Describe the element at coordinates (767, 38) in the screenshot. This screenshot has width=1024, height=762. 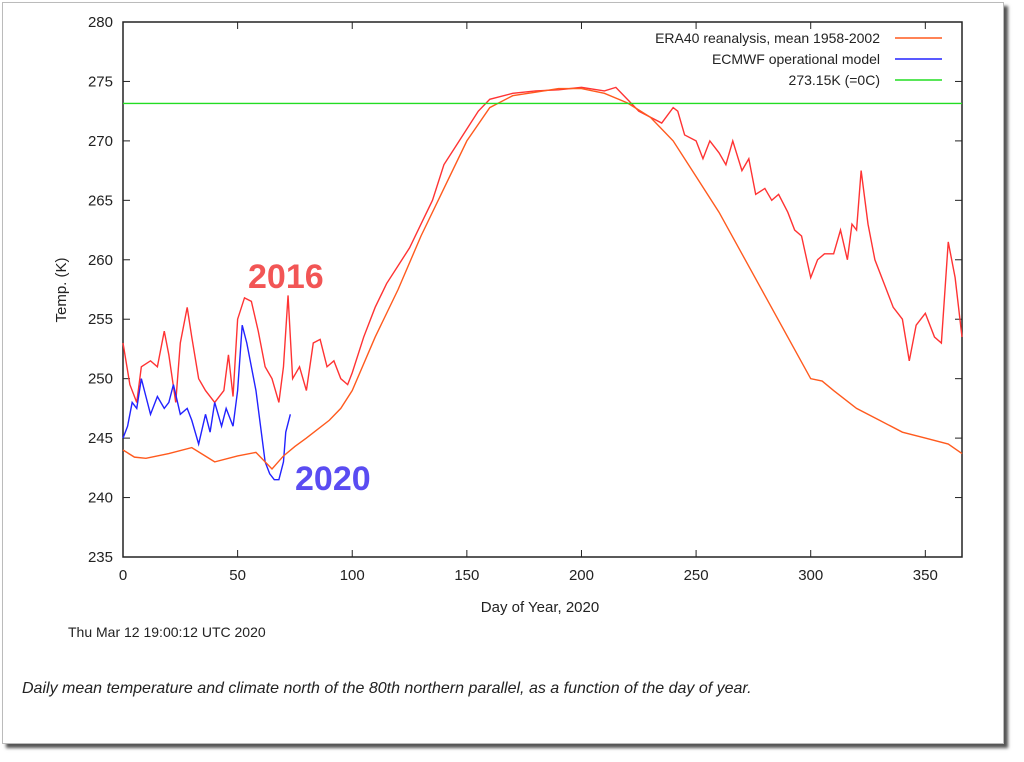
I see `legend-label: ERA40 reanalysis, mean 1958-2002` at that location.